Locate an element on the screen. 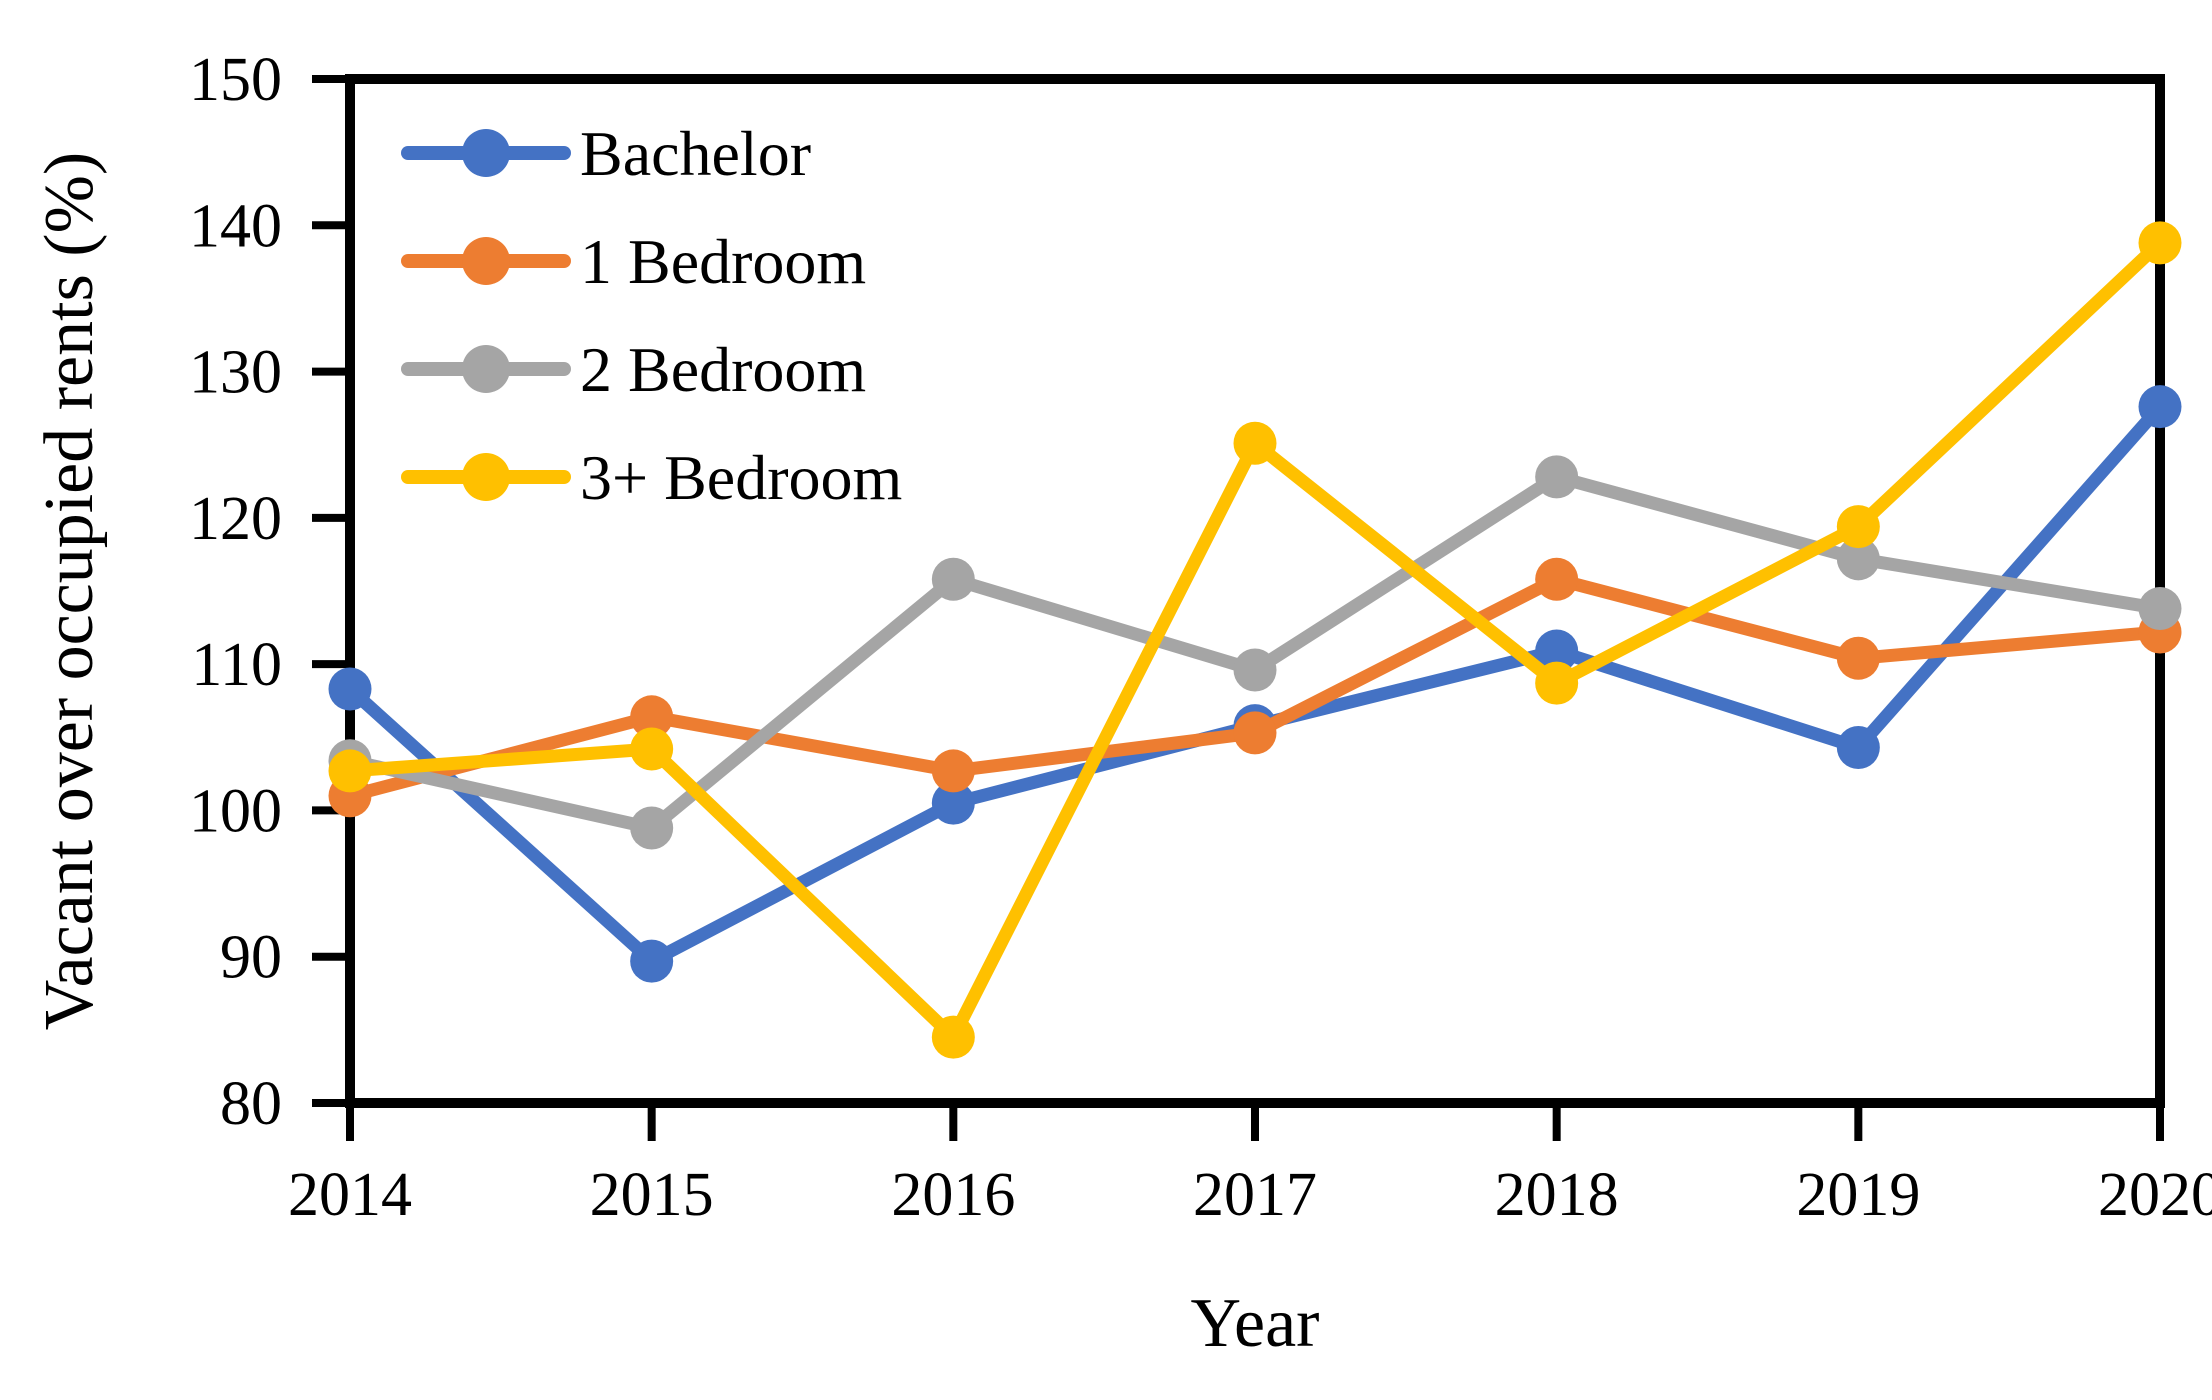  y-tick-label: 90 is located at coordinates (251, 958).